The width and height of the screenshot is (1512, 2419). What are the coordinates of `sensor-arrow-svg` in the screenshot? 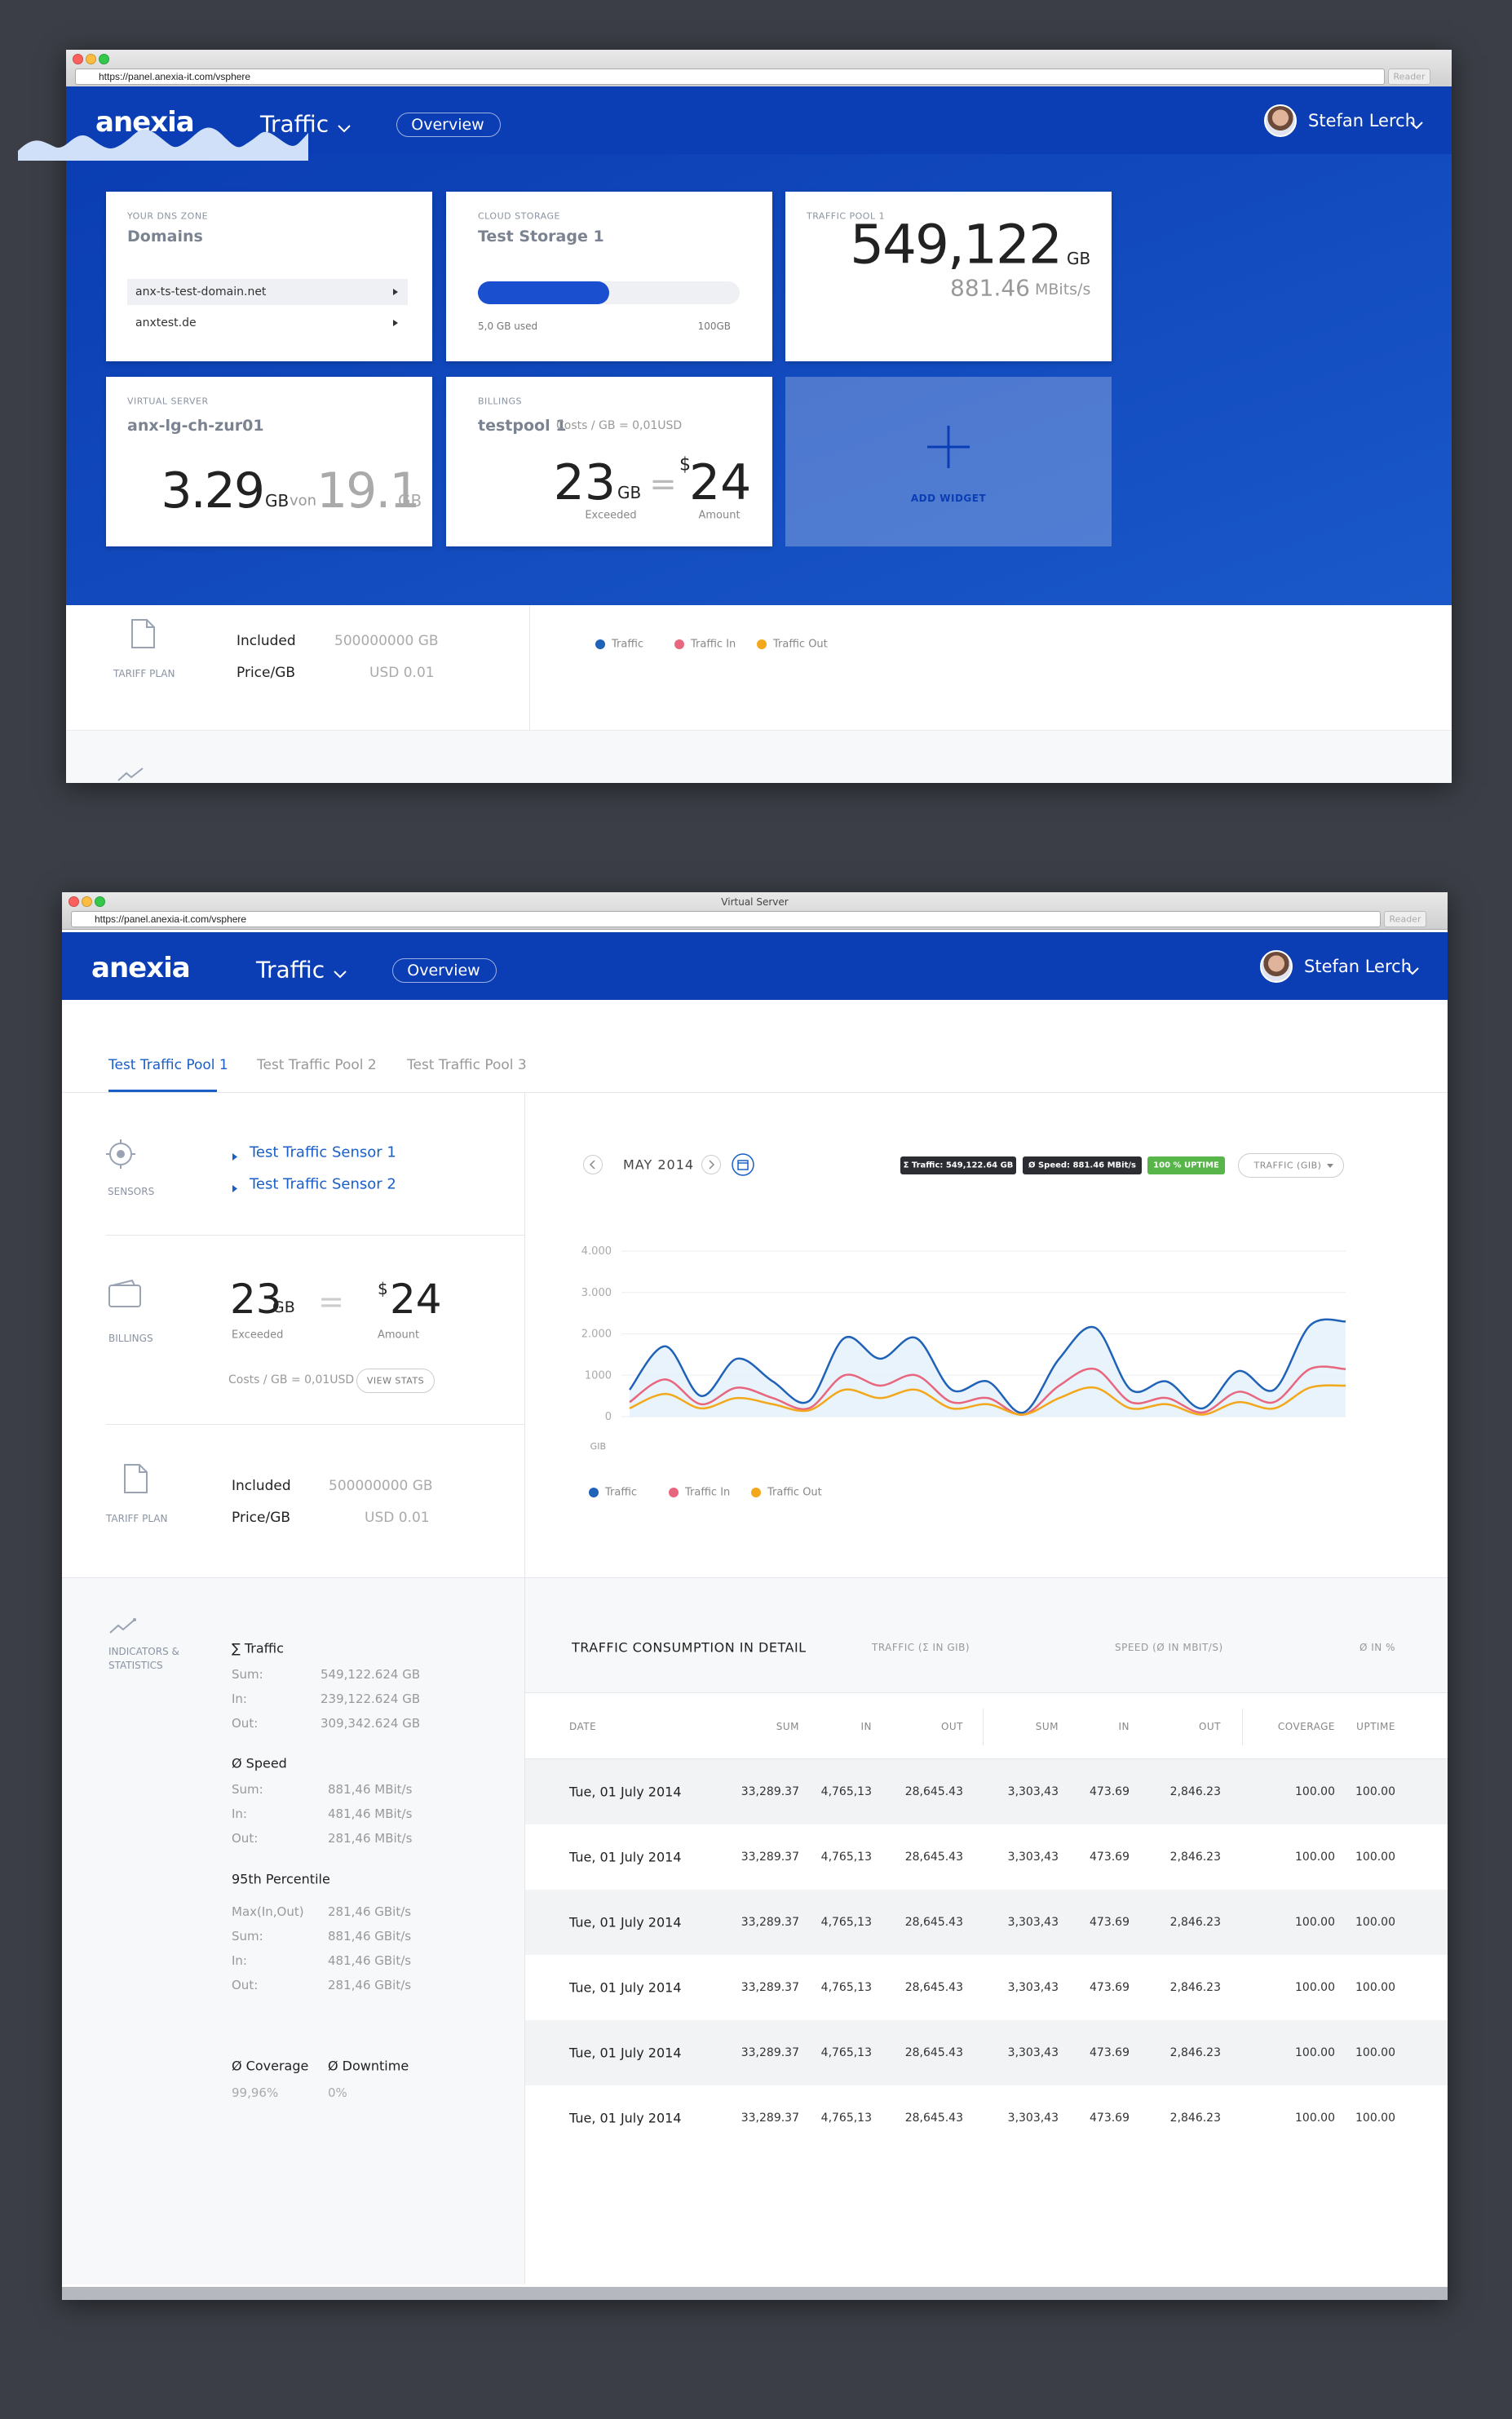 It's located at (234, 1188).